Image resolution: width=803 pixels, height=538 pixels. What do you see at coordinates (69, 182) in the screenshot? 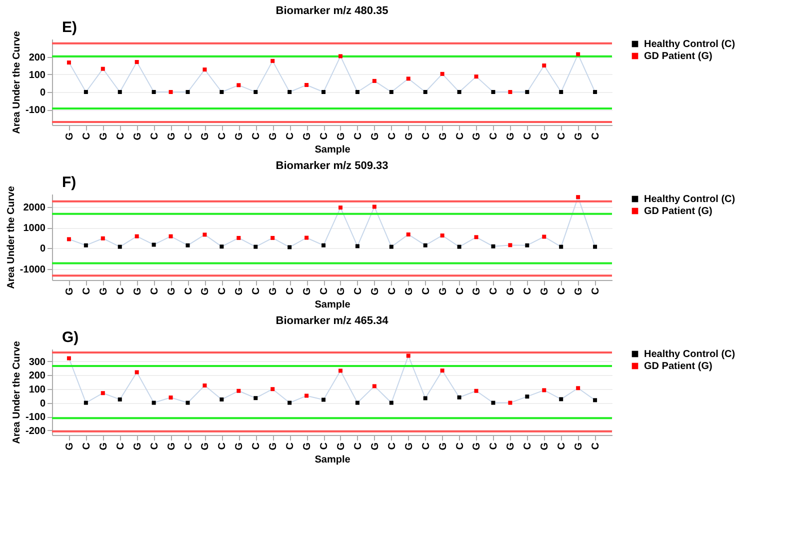
I see `text: F)` at bounding box center [69, 182].